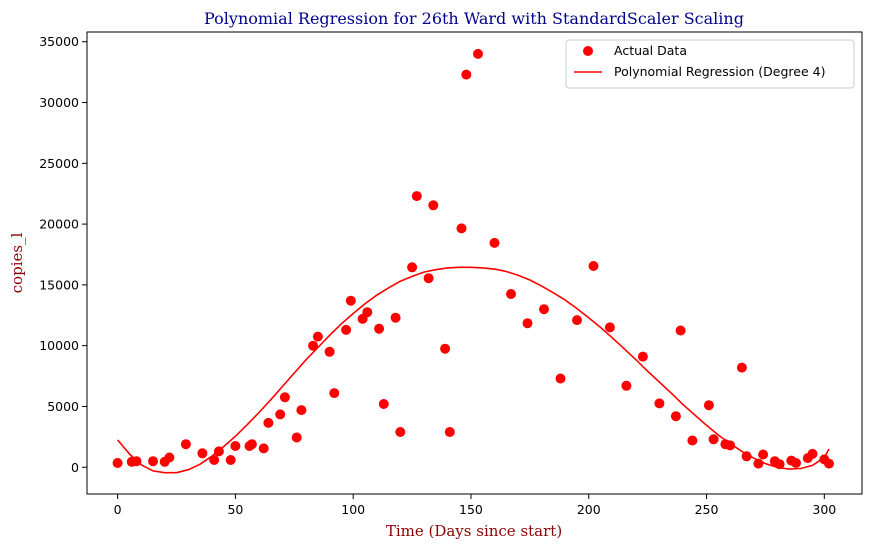 The width and height of the screenshot is (871, 550). I want to click on x-tick-label: 250, so click(707, 509).